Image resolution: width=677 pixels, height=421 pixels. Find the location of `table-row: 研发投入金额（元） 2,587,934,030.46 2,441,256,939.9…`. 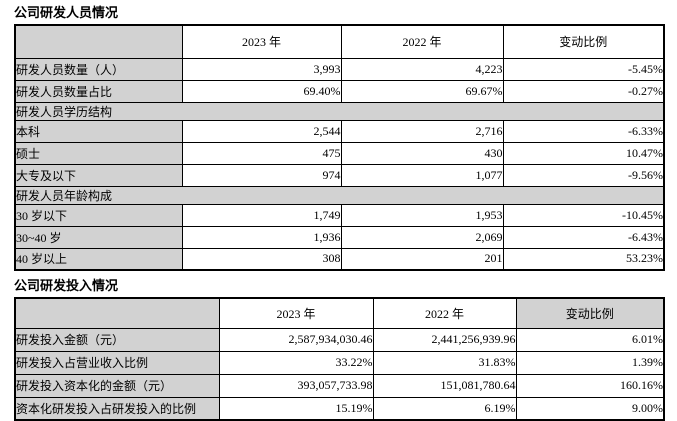

table-row: 研发投入金额（元） 2,587,934,030.46 2,441,256,939.9… is located at coordinates (339, 339).